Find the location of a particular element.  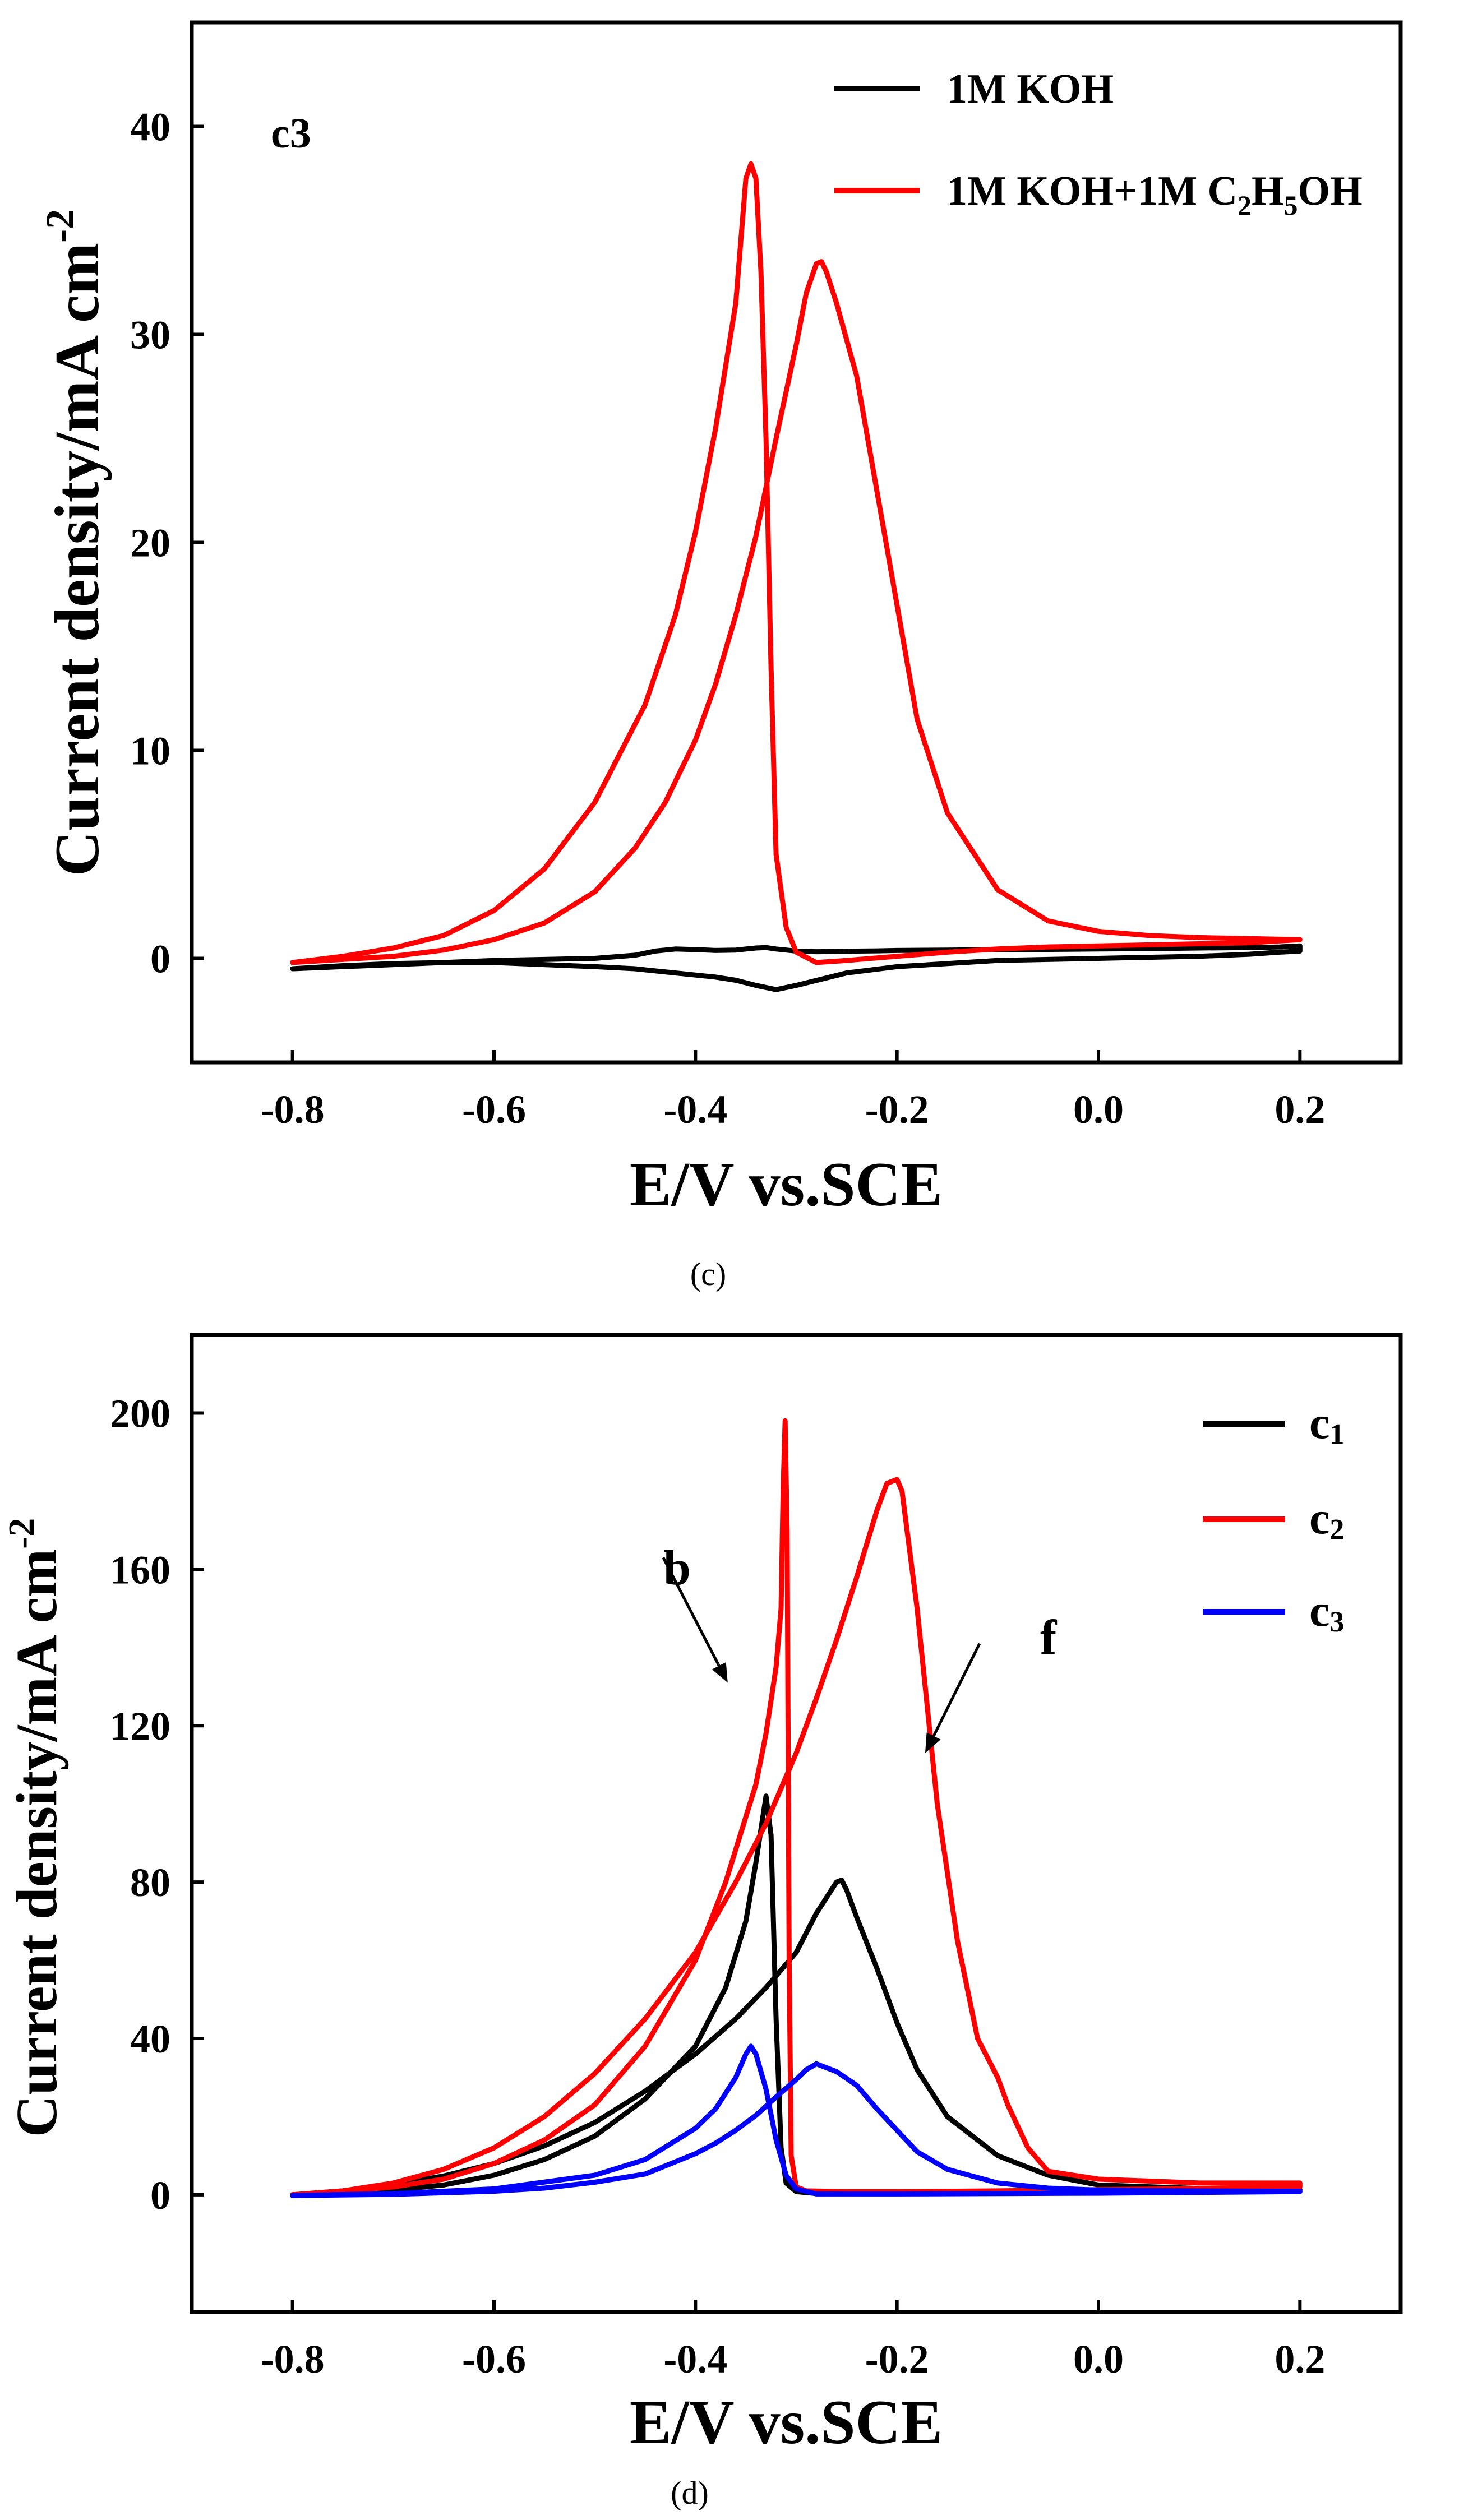

panel-d-x-tick-label: -0.2 is located at coordinates (897, 2360).